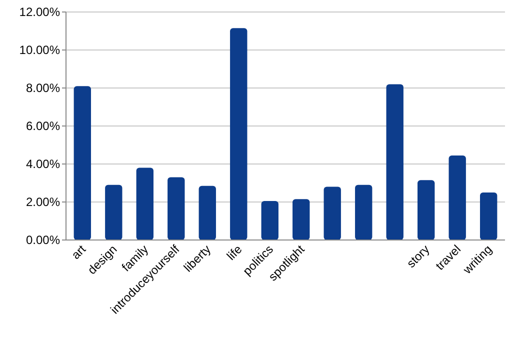  What do you see at coordinates (43, 164) in the screenshot?
I see `y-tick-label: 4.00%` at bounding box center [43, 164].